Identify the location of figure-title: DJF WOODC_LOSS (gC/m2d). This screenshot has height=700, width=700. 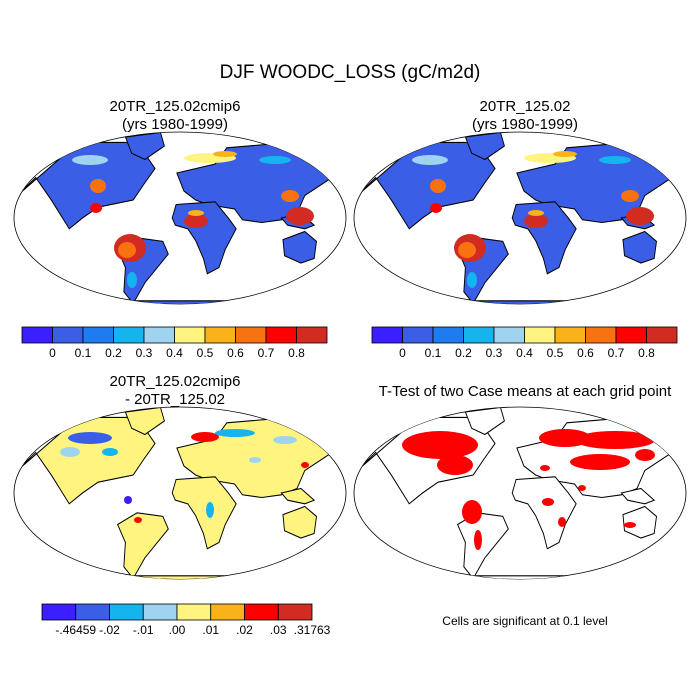
(350, 72).